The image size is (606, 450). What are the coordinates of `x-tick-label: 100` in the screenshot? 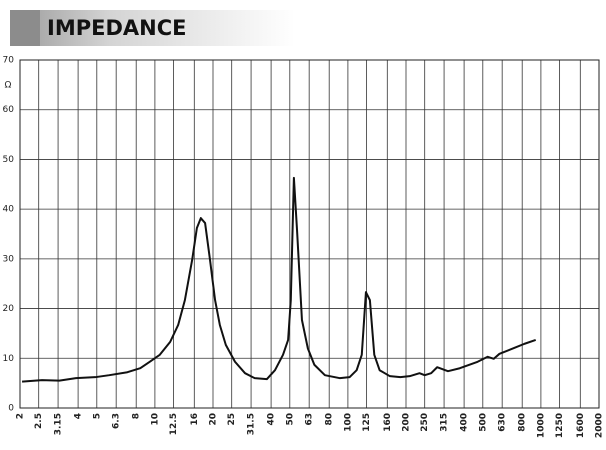 It's located at (348, 422).